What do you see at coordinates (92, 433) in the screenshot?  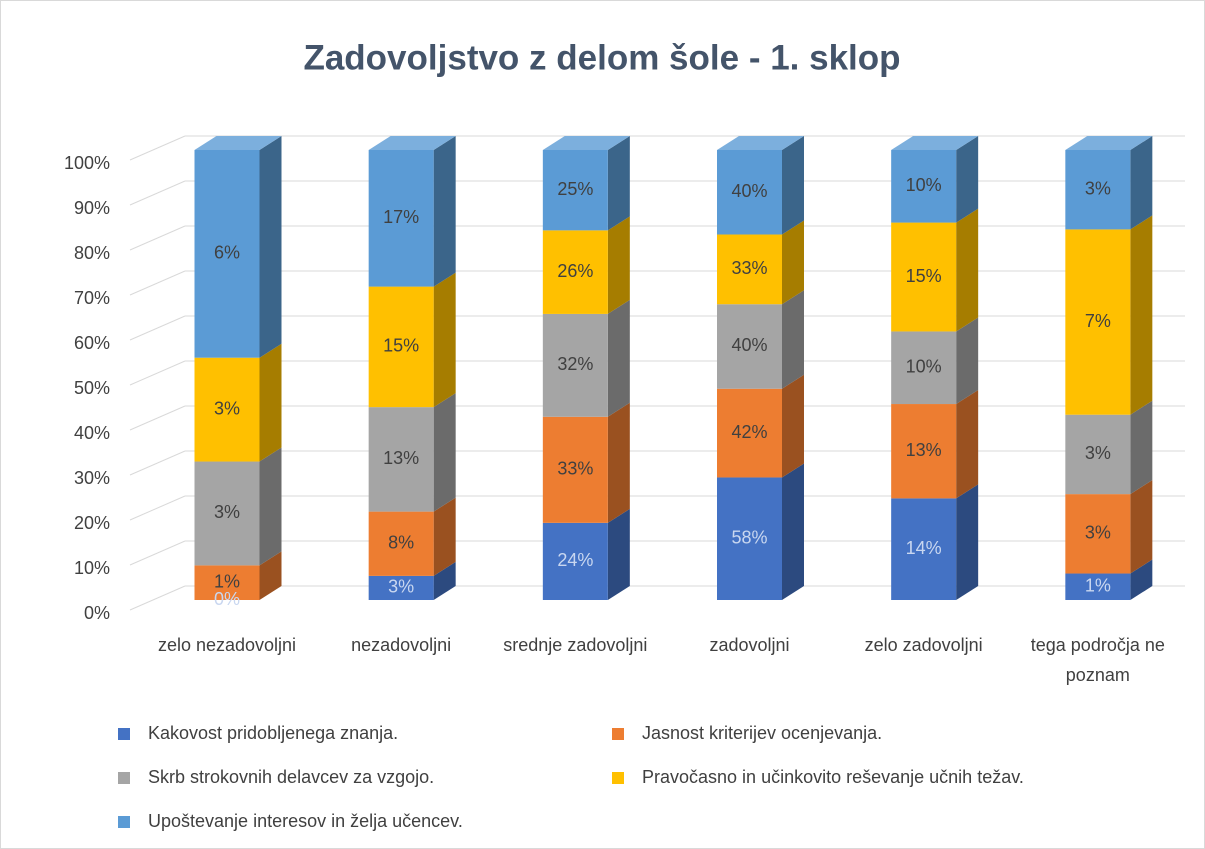 I see `y-tick-label: 40%` at bounding box center [92, 433].